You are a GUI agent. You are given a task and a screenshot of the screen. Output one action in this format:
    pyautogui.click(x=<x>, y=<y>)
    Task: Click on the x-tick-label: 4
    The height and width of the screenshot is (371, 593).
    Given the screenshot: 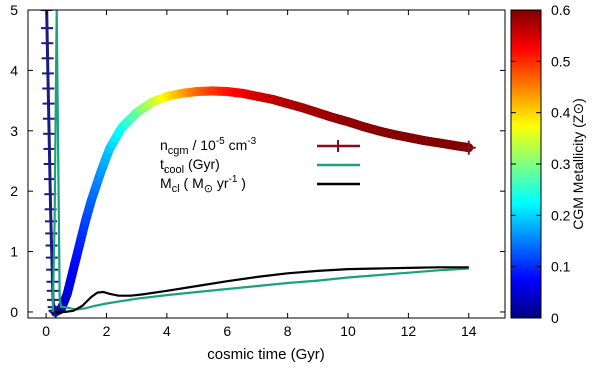 What is the action you would take?
    pyautogui.click(x=167, y=331)
    